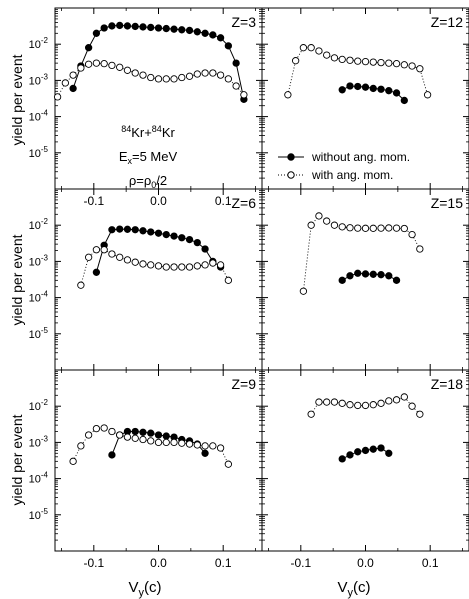 This screenshot has width=469, height=599. Describe the element at coordinates (352, 175) in the screenshot. I see `legend-label-with: with ang. mom.` at that location.